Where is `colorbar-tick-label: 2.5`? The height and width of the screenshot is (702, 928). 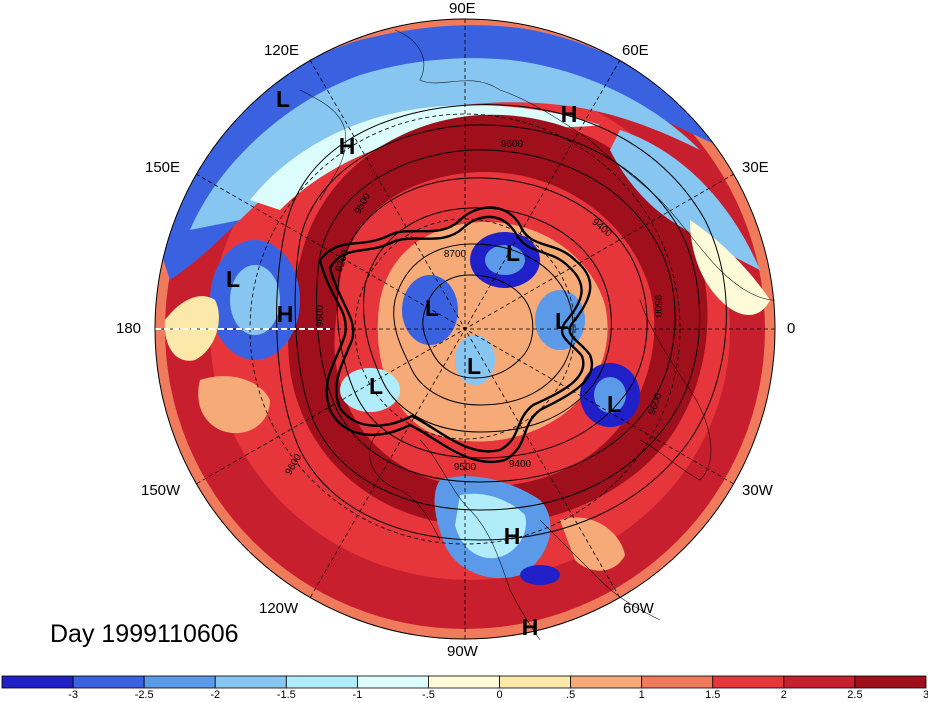
colorbar-tick-label: 2.5 is located at coordinates (855, 695).